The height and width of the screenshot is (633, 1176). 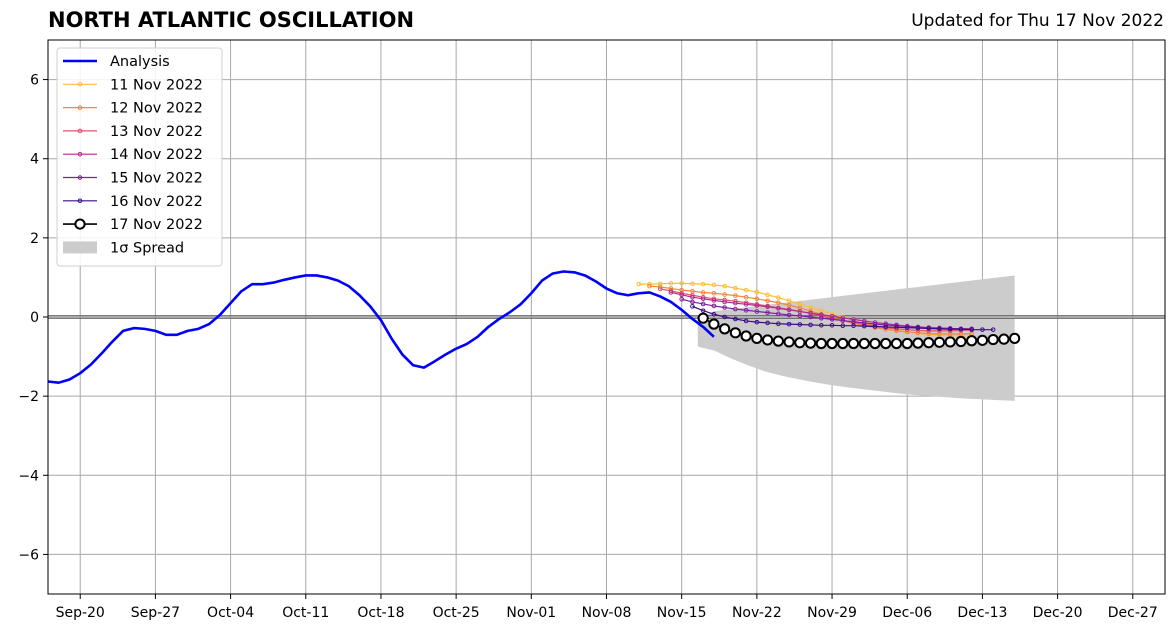 I want to click on y-axis: −6 −4 −2 0 2 4 6, so click(x=33, y=318).